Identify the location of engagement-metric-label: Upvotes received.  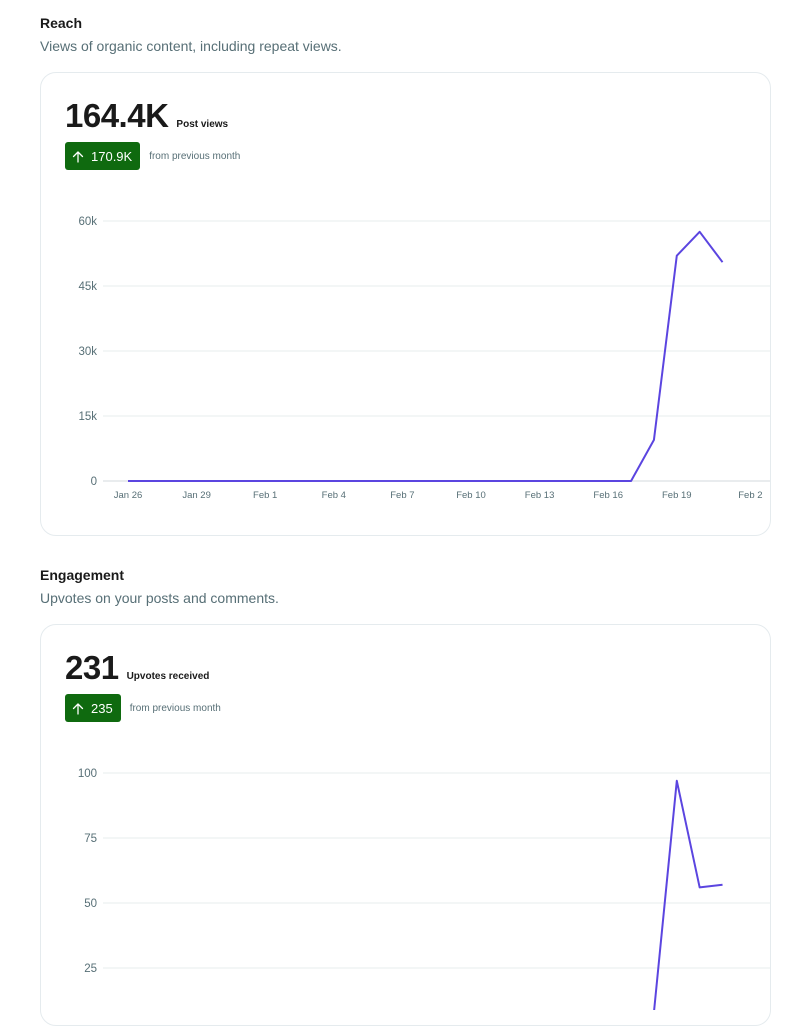
(168, 676).